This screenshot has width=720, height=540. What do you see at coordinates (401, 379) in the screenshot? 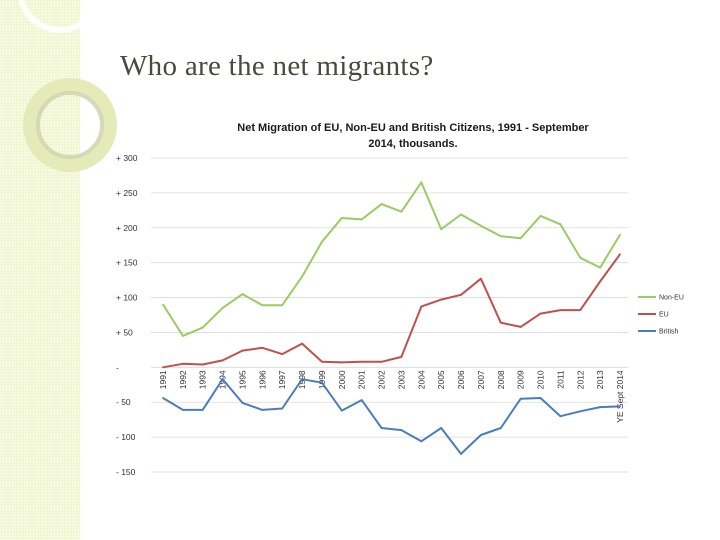
I see `x-tick-label: 2003` at bounding box center [401, 379].